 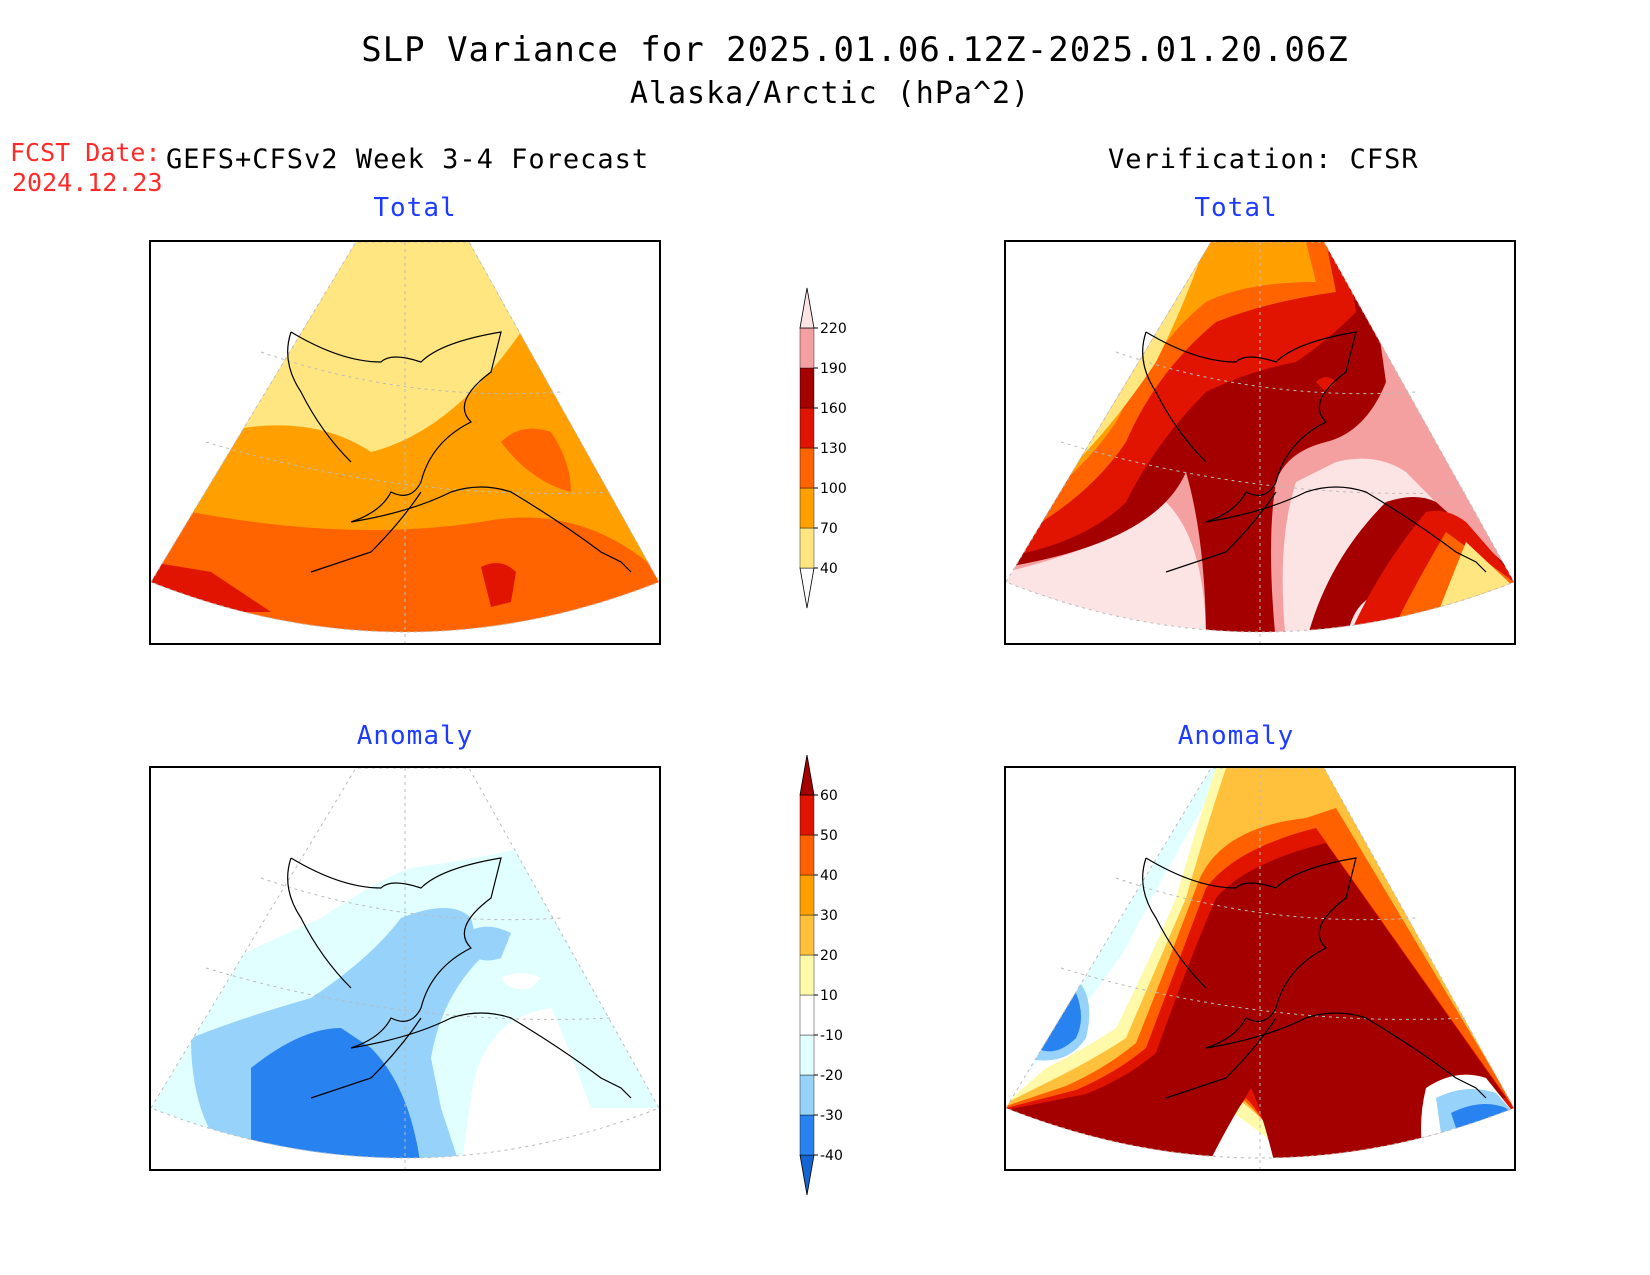 What do you see at coordinates (829, 836) in the screenshot?
I see `anomaly-colorbar-tick-label: 50` at bounding box center [829, 836].